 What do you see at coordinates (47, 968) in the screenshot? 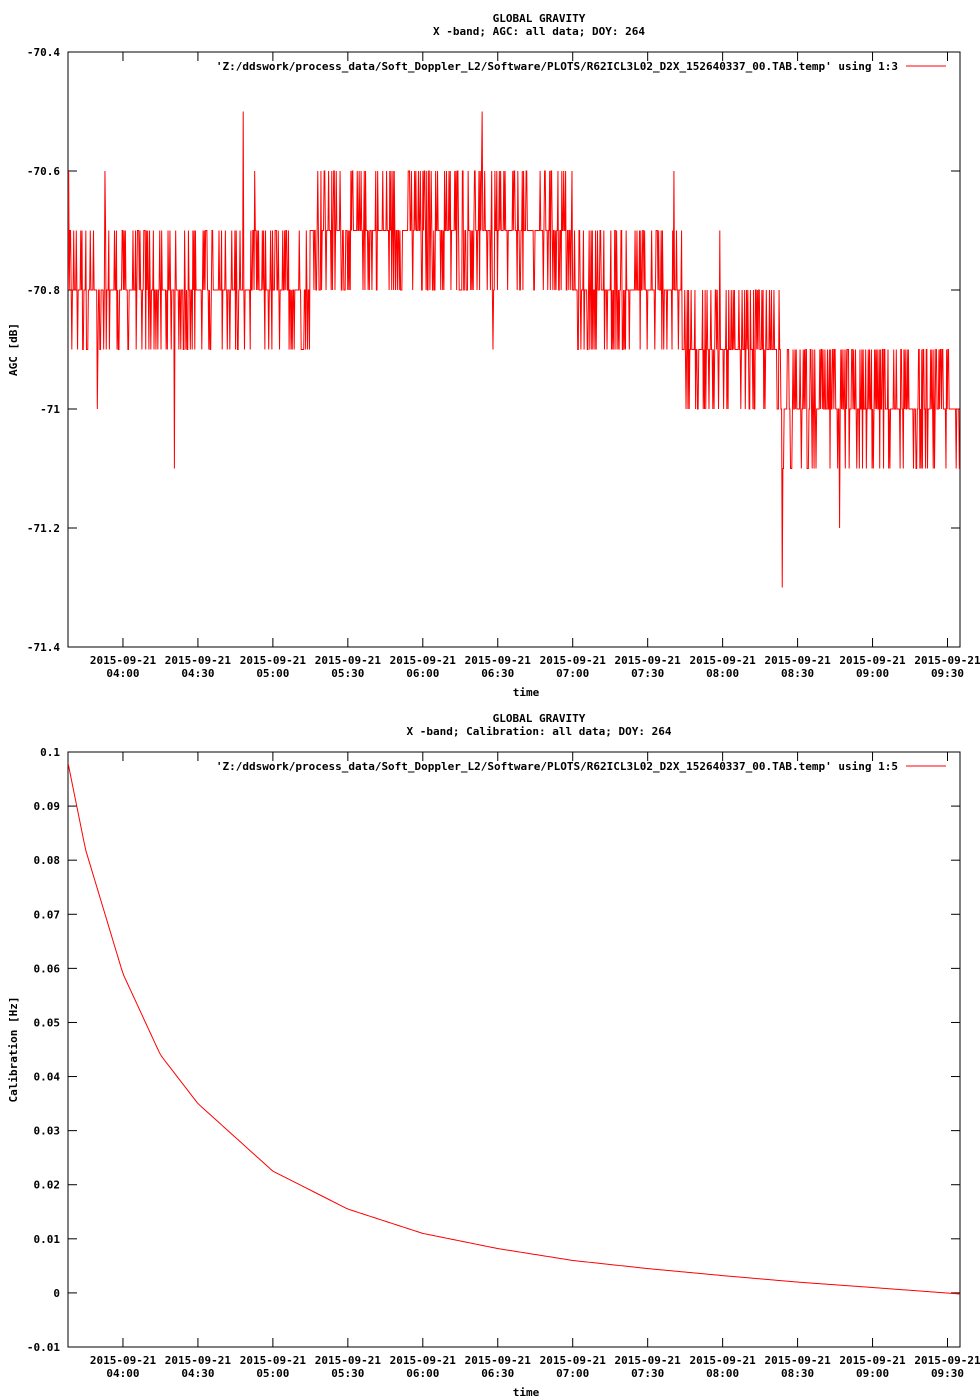
I see `y-tick-label: 0.06` at bounding box center [47, 968].